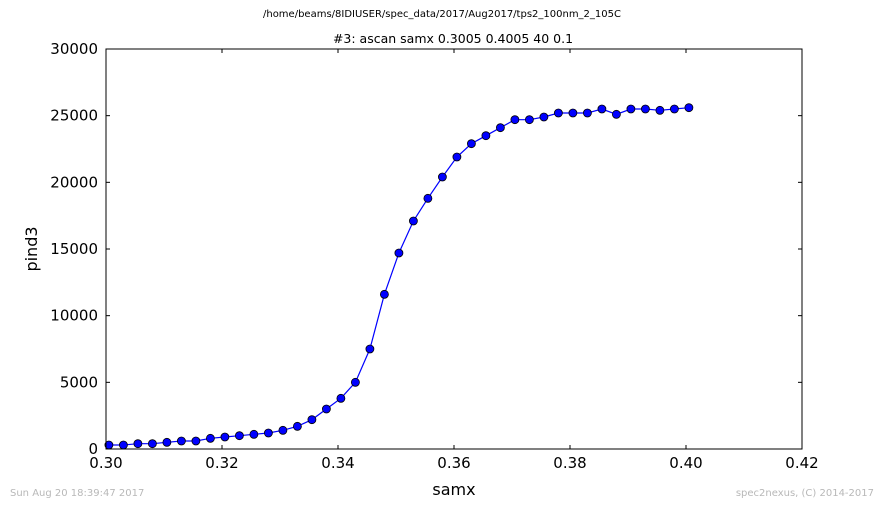 This screenshot has width=884, height=509. I want to click on y-axis-label: pind3, so click(31, 248).